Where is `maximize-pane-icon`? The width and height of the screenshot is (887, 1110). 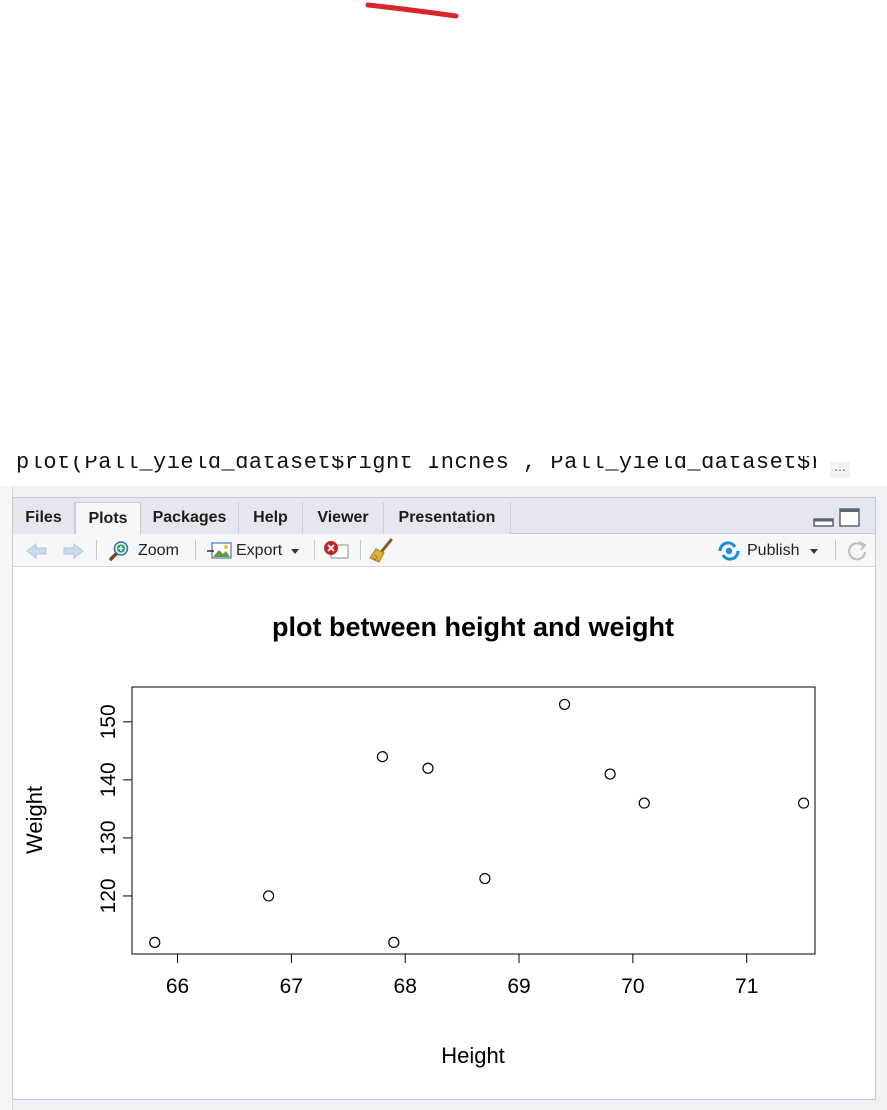
maximize-pane-icon is located at coordinates (850, 518).